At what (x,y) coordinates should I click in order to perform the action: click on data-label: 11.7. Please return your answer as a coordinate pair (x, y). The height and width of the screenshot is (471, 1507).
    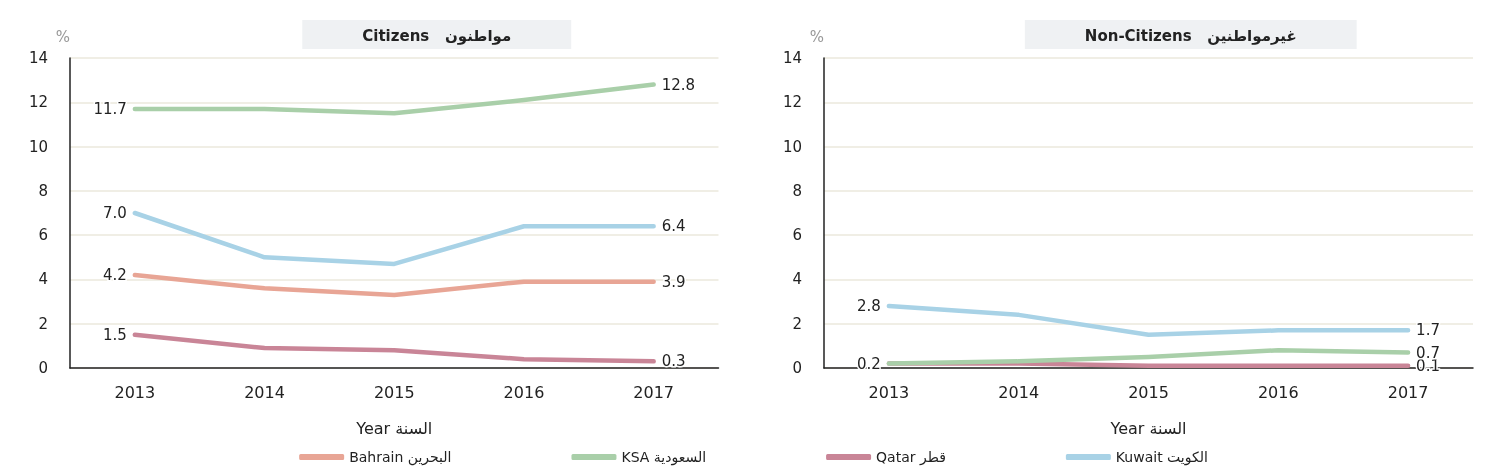
    Looking at the image, I should click on (110, 108).